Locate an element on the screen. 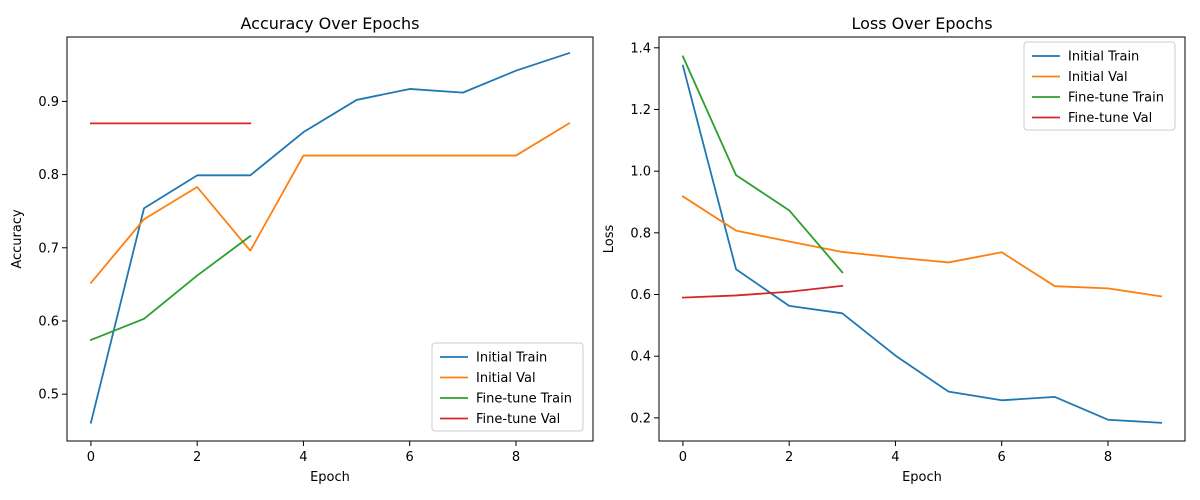  loss-y-tick-label: 0.6 is located at coordinates (640, 295).